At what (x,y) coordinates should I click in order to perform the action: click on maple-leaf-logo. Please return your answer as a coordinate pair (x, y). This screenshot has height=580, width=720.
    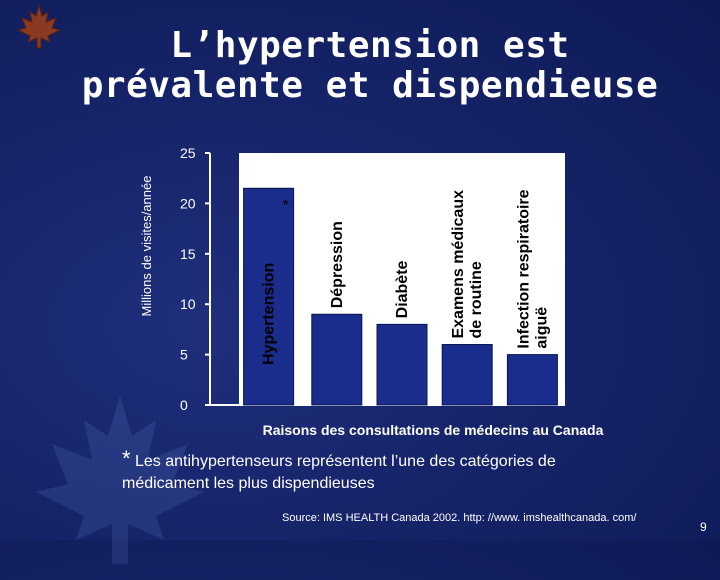
    Looking at the image, I should click on (39, 26).